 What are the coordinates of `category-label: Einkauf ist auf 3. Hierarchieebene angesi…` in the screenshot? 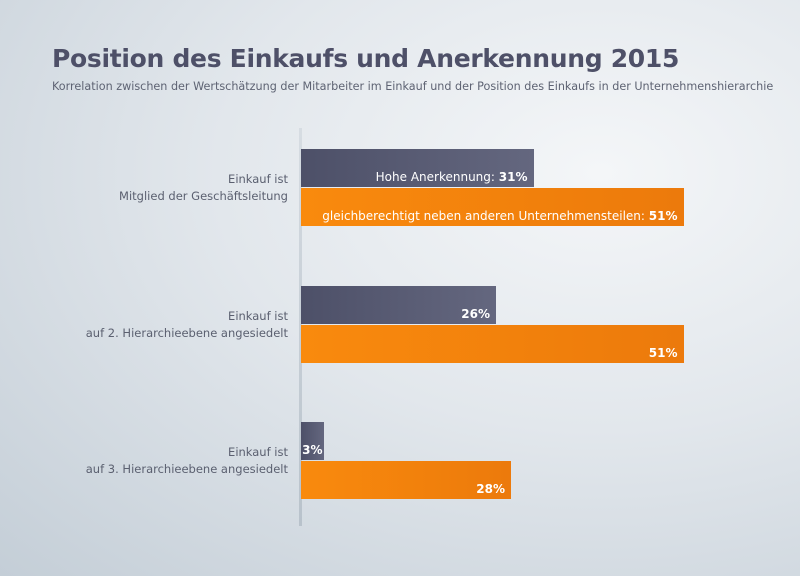 It's located at (187, 461).